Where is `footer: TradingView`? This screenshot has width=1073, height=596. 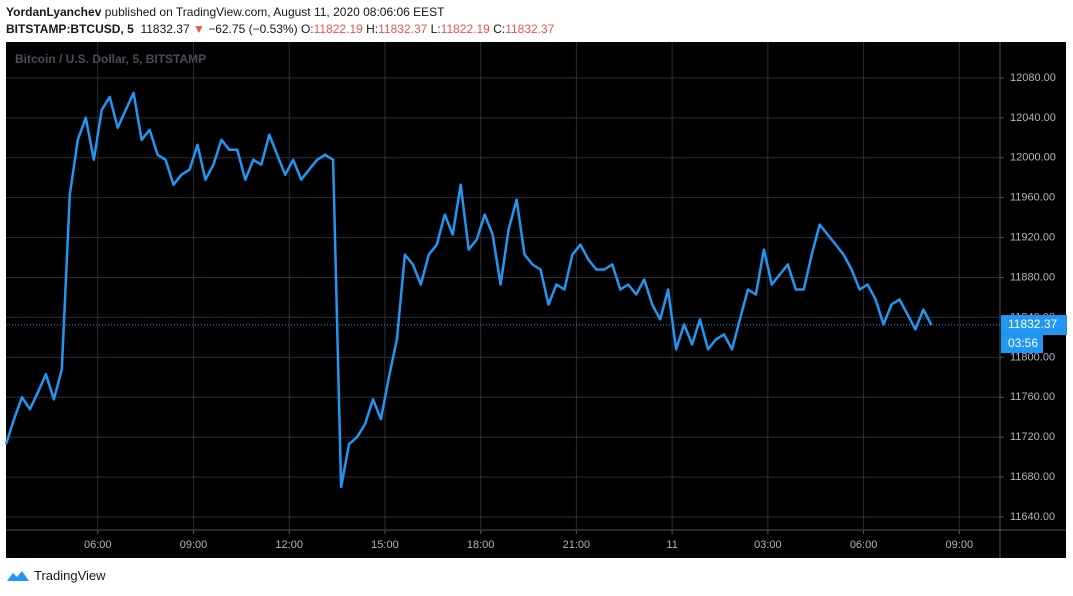 footer: TradingView is located at coordinates (56, 575).